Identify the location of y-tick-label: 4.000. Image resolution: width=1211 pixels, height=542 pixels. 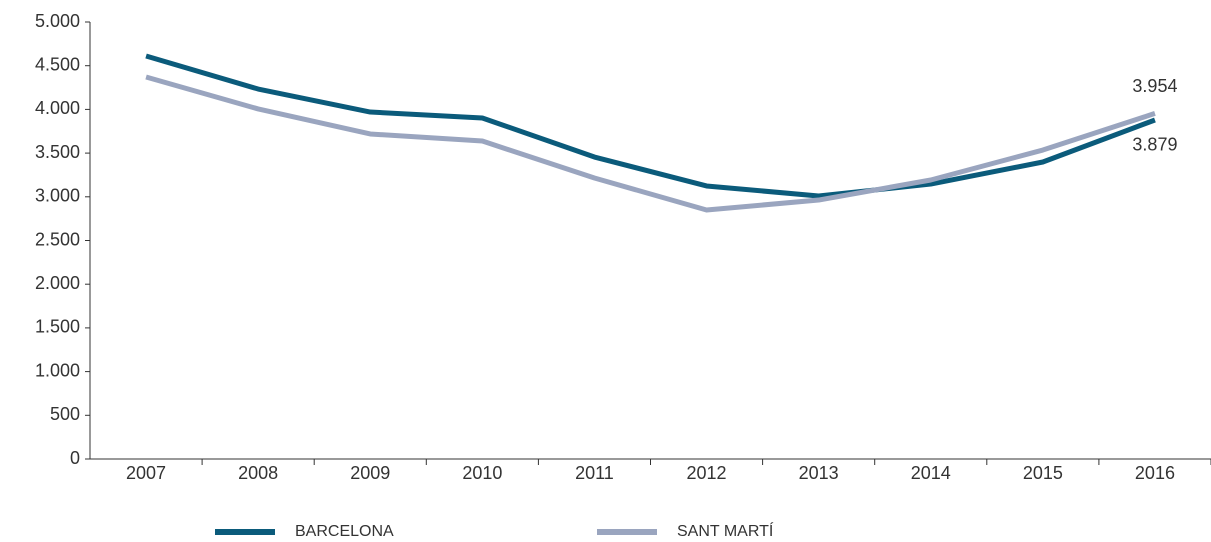
(57, 108).